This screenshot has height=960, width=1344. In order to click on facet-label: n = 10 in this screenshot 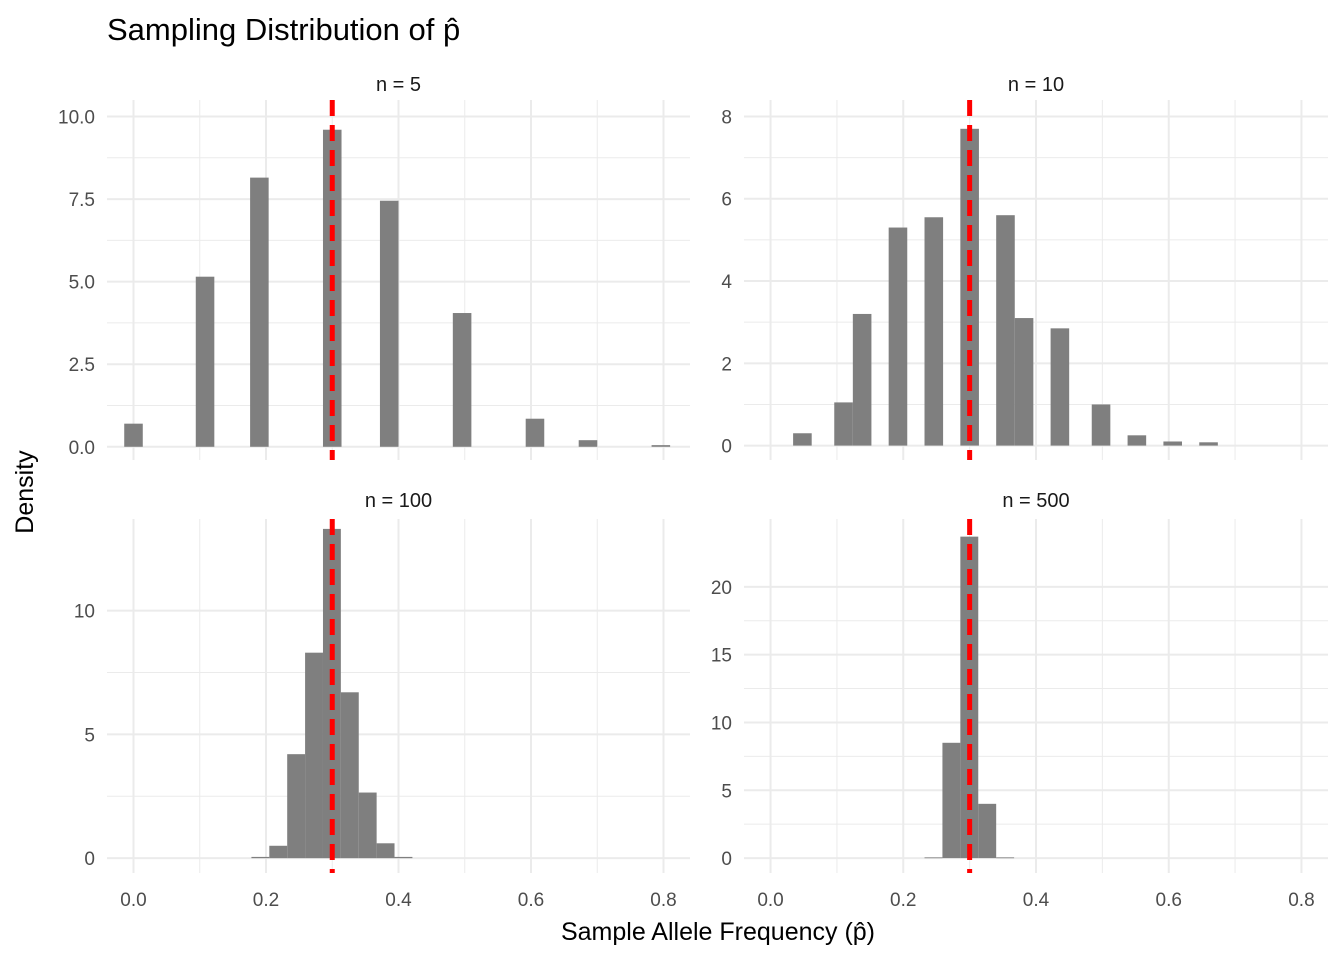, I will do `click(1036, 85)`.